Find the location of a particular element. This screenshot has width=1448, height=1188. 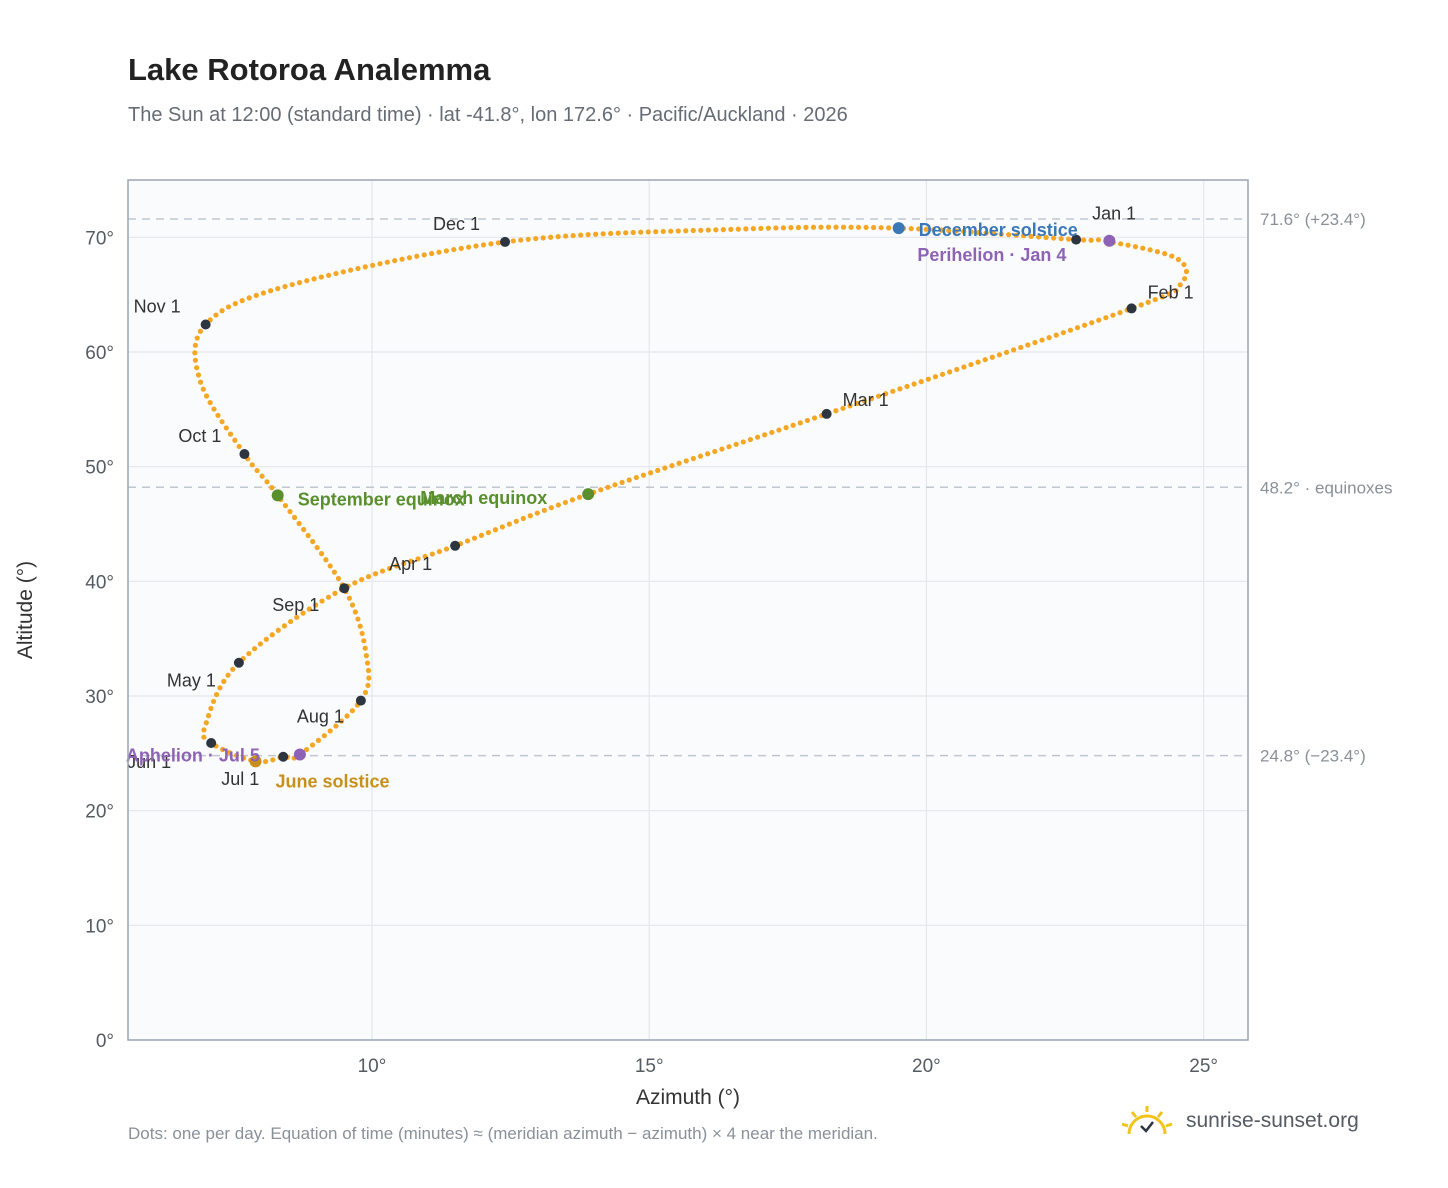

event-label: September equinox is located at coordinates (381, 499).